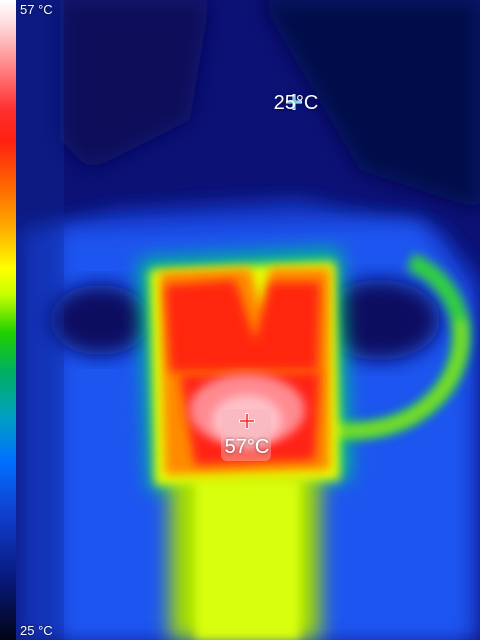 The width and height of the screenshot is (480, 640). Describe the element at coordinates (36, 9) in the screenshot. I see `scale-max-label: 57 °C` at that location.